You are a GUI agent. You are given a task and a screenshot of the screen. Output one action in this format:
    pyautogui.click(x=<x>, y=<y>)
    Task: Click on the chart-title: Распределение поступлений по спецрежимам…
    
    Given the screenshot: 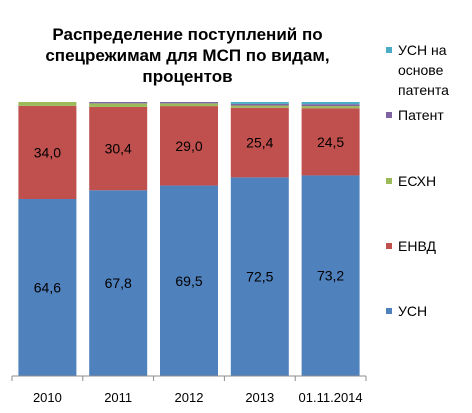 What is the action you would take?
    pyautogui.click(x=187, y=55)
    